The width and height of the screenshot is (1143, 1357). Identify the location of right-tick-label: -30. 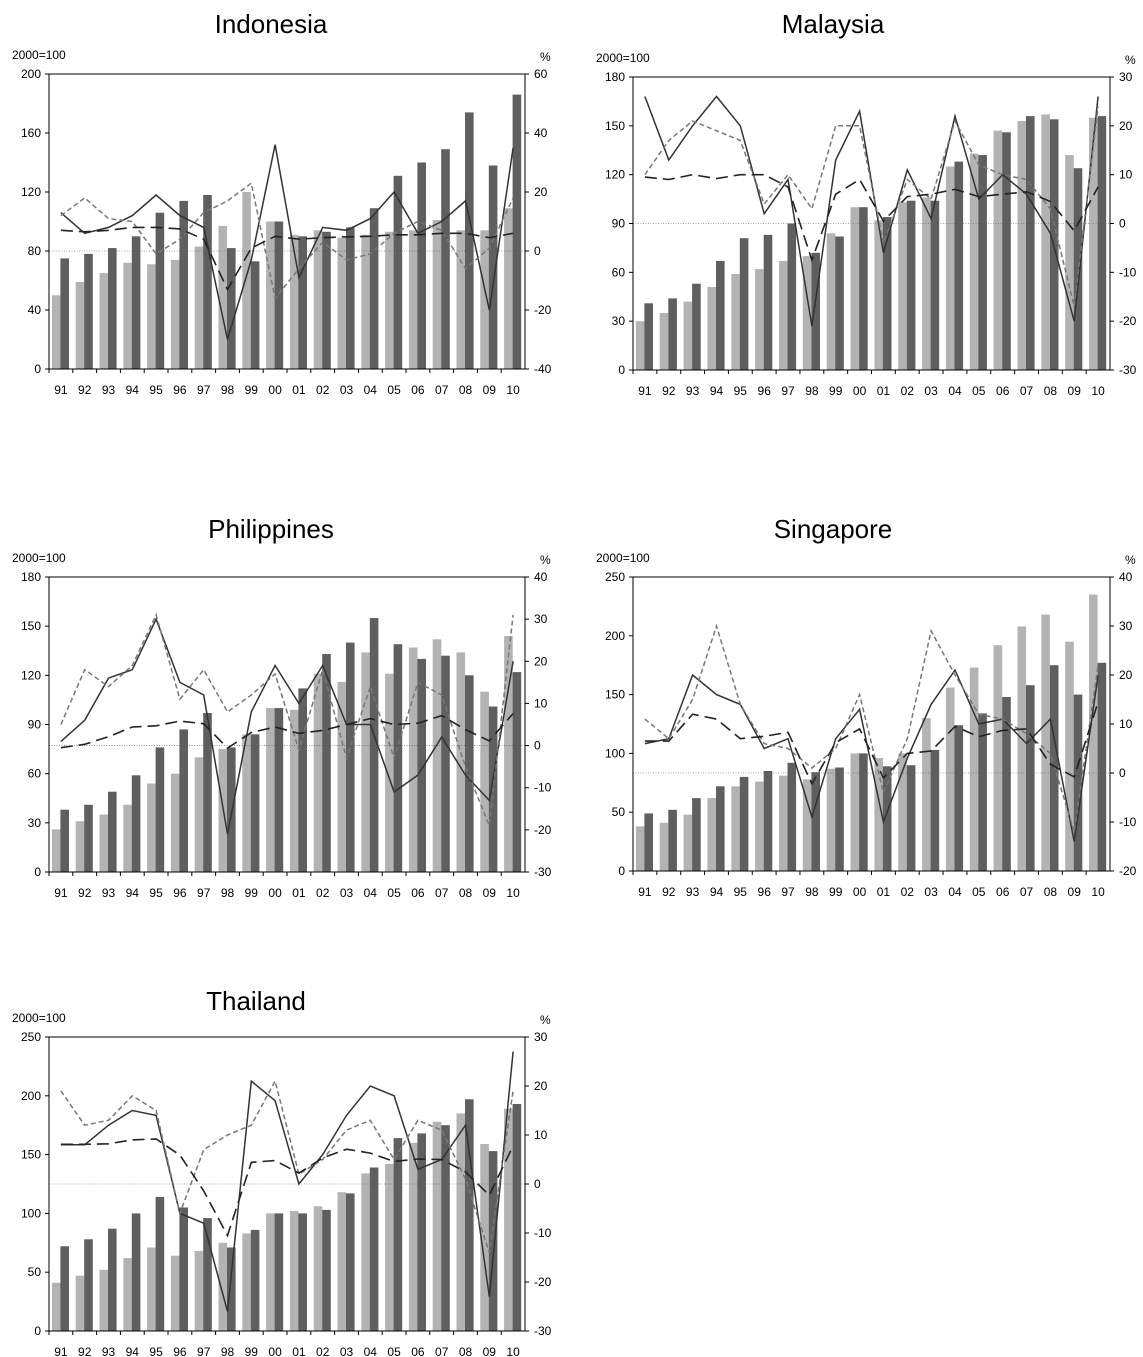
(543, 872).